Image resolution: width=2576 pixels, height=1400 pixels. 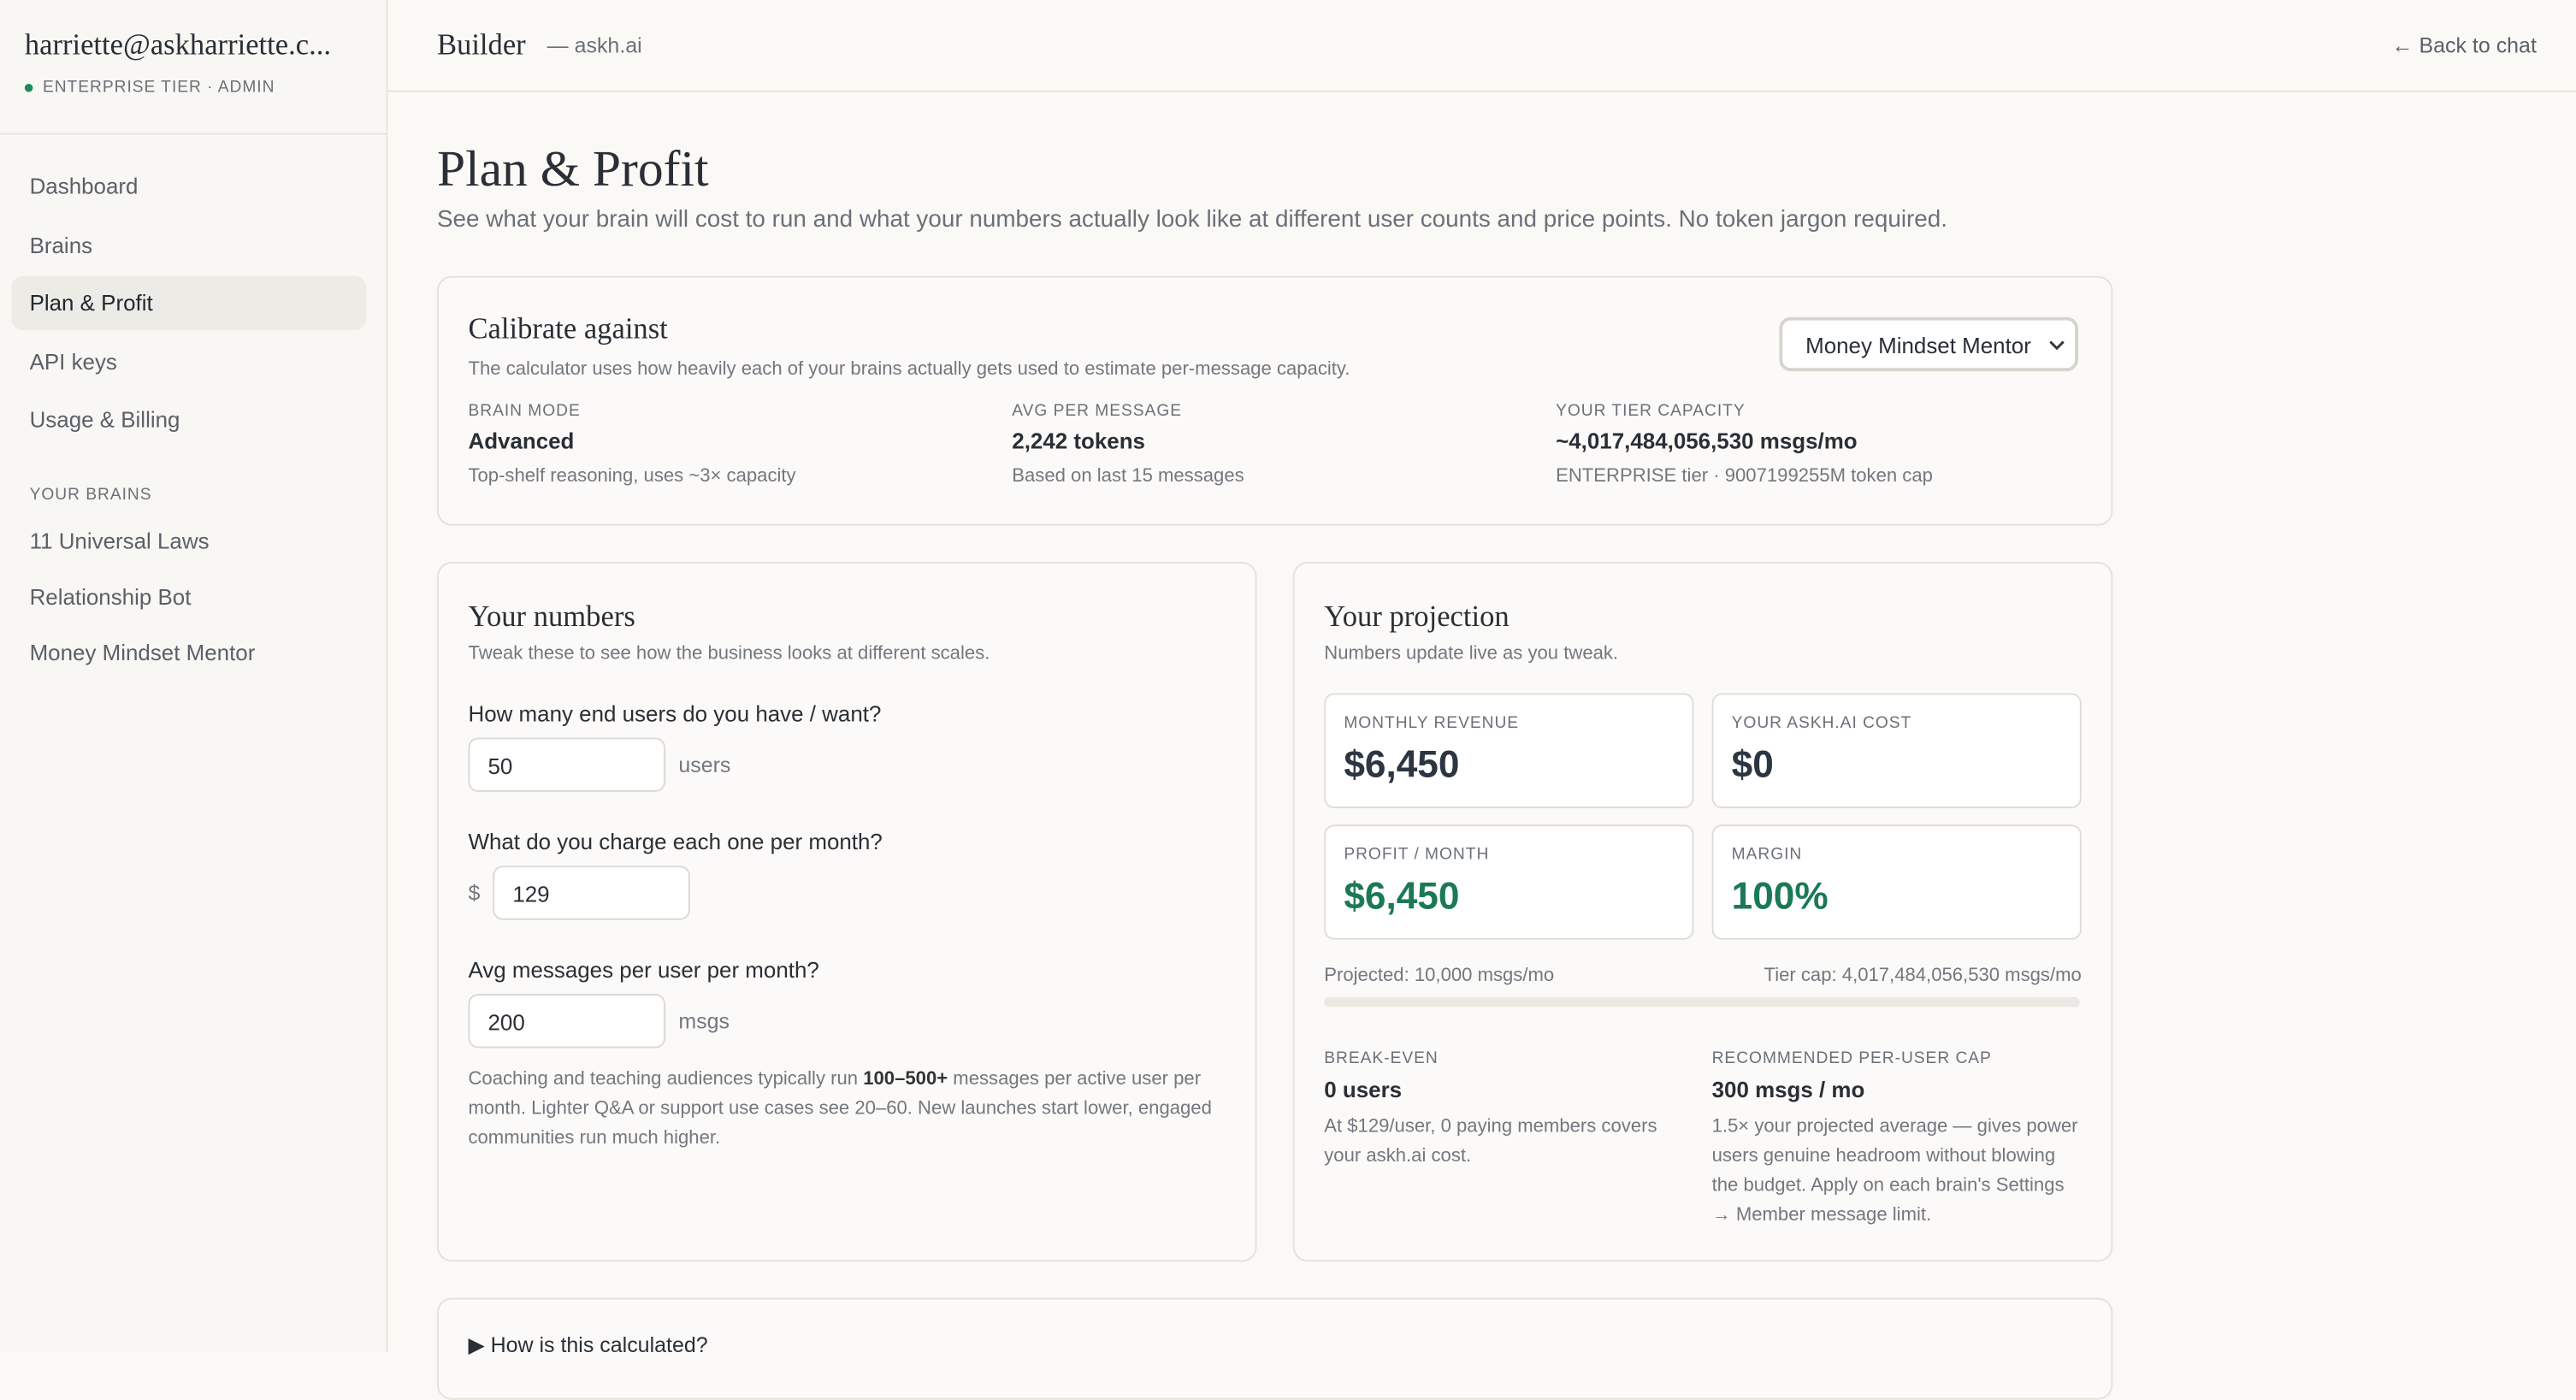 I want to click on stat-label: BRAIN MODE, so click(x=524, y=411).